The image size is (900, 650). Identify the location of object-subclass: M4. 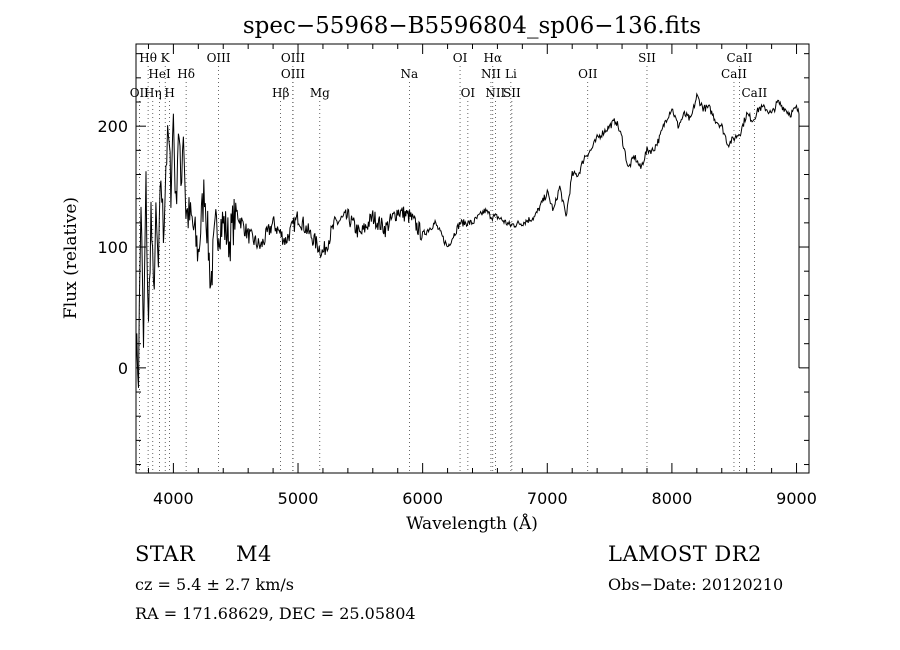
(254, 554).